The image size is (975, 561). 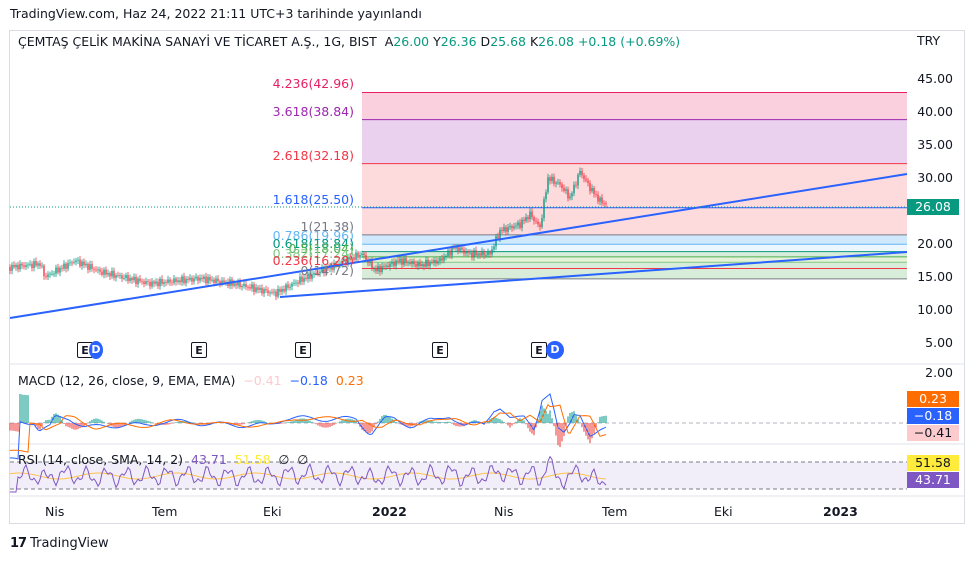 What do you see at coordinates (935, 177) in the screenshot?
I see `price-tick: 30.00` at bounding box center [935, 177].